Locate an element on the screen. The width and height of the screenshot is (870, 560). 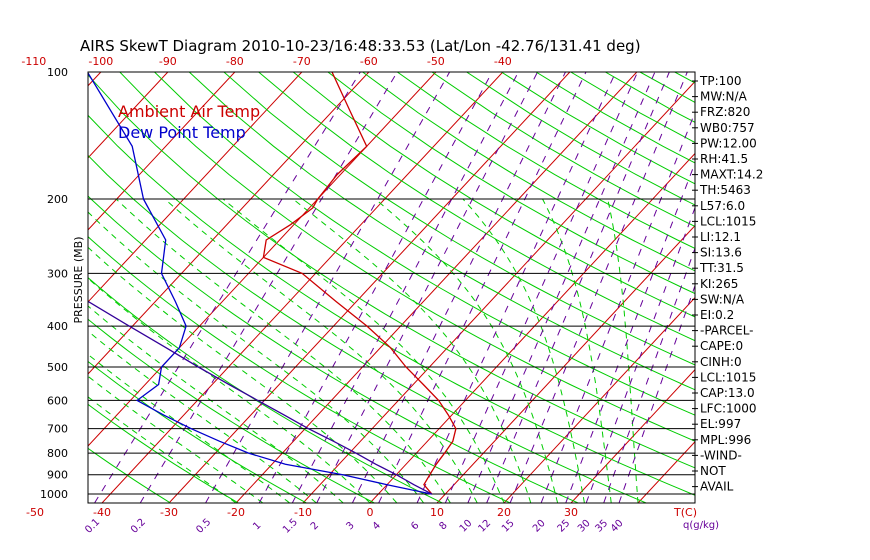
mixing-ratio-tick-label: 15 is located at coordinates (508, 526).